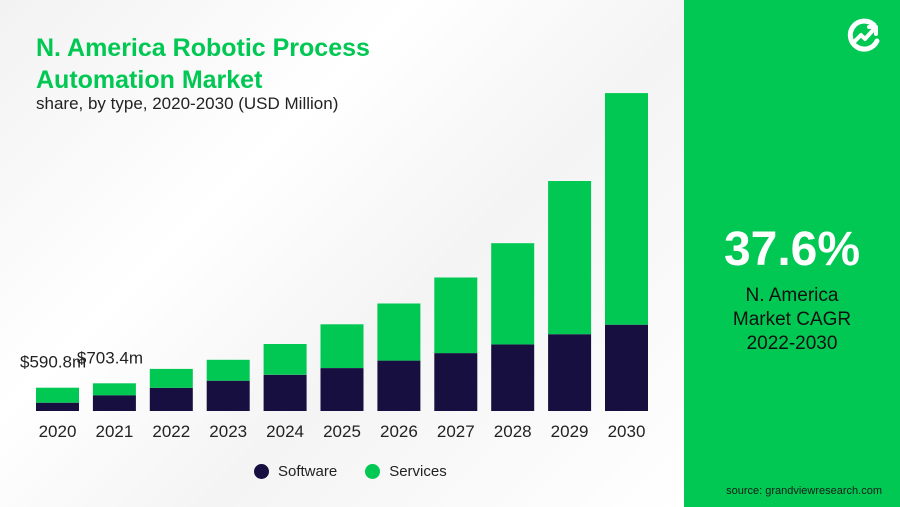  What do you see at coordinates (228, 431) in the screenshot?
I see `x-tick-label-2023: 2023` at bounding box center [228, 431].